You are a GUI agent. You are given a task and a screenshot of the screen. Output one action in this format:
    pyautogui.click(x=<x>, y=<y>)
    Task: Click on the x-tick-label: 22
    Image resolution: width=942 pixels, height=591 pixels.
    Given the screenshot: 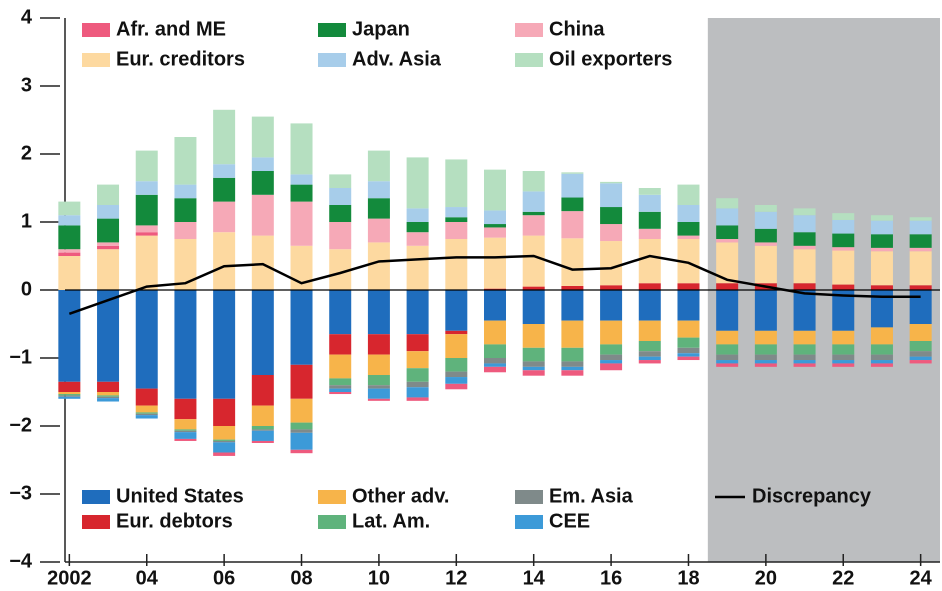 What is the action you would take?
    pyautogui.click(x=843, y=578)
    